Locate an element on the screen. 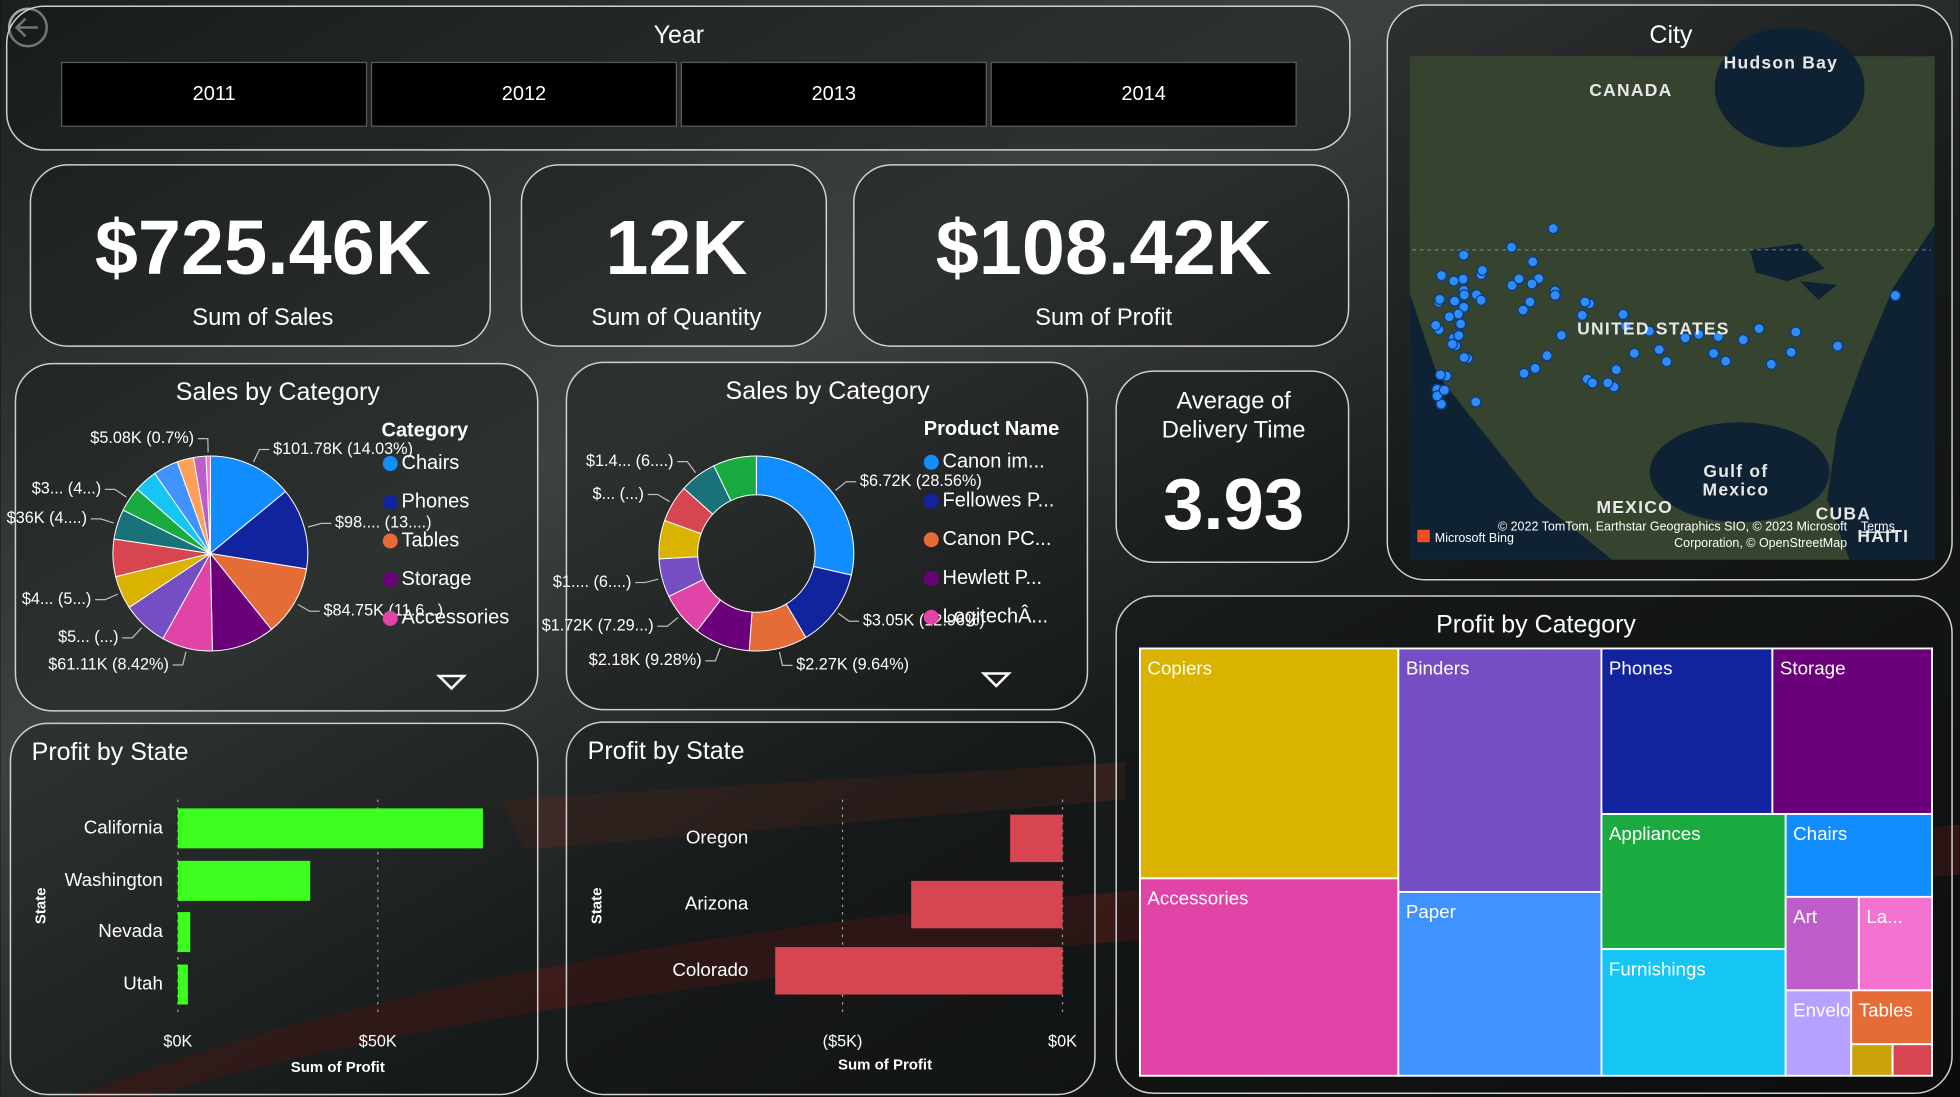 Image resolution: width=1960 pixels, height=1097 pixels. card-title: Average of is located at coordinates (1233, 402).